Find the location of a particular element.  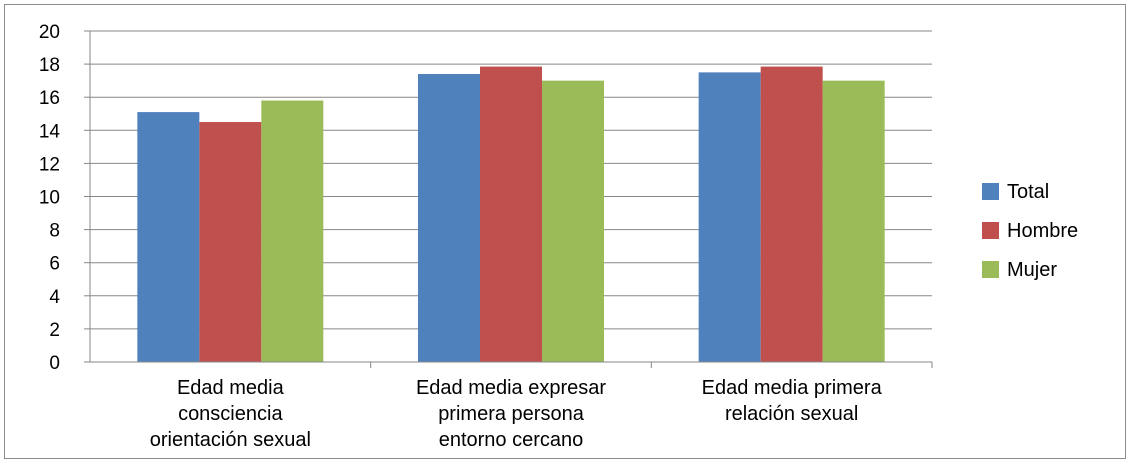

y-tick-label: 16 is located at coordinates (49, 98).